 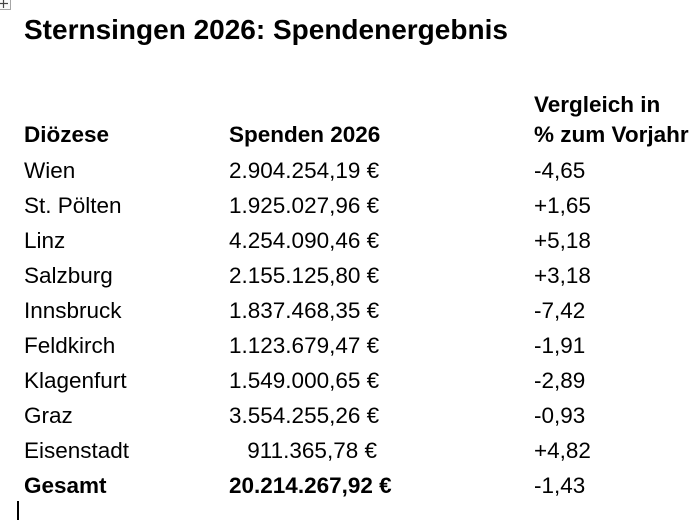 What do you see at coordinates (310, 485) in the screenshot?
I see `cell-spenden: 20.214.267,92 €` at bounding box center [310, 485].